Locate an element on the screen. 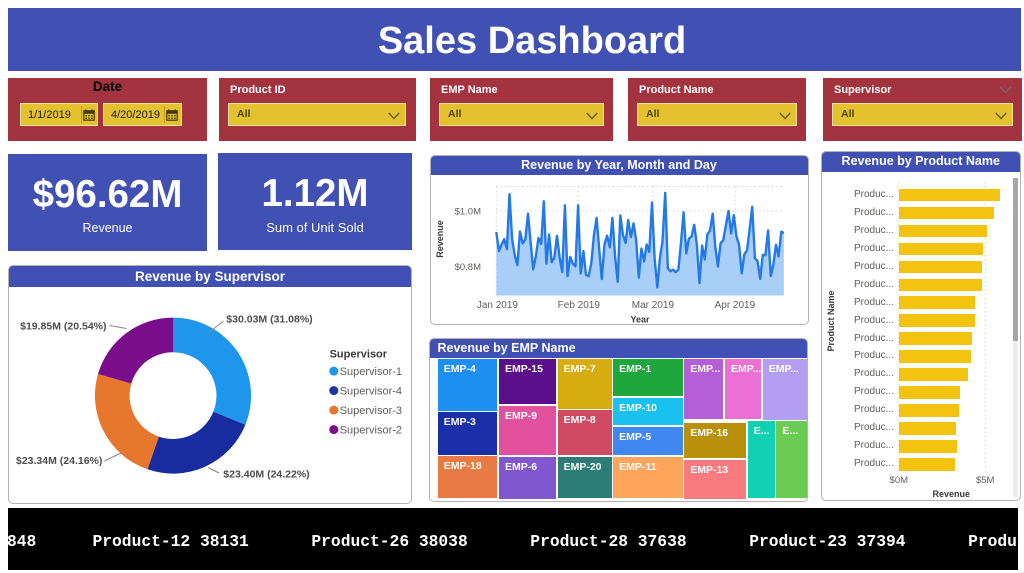 The width and height of the screenshot is (1024, 573). svg-text: Year is located at coordinates (640, 319).